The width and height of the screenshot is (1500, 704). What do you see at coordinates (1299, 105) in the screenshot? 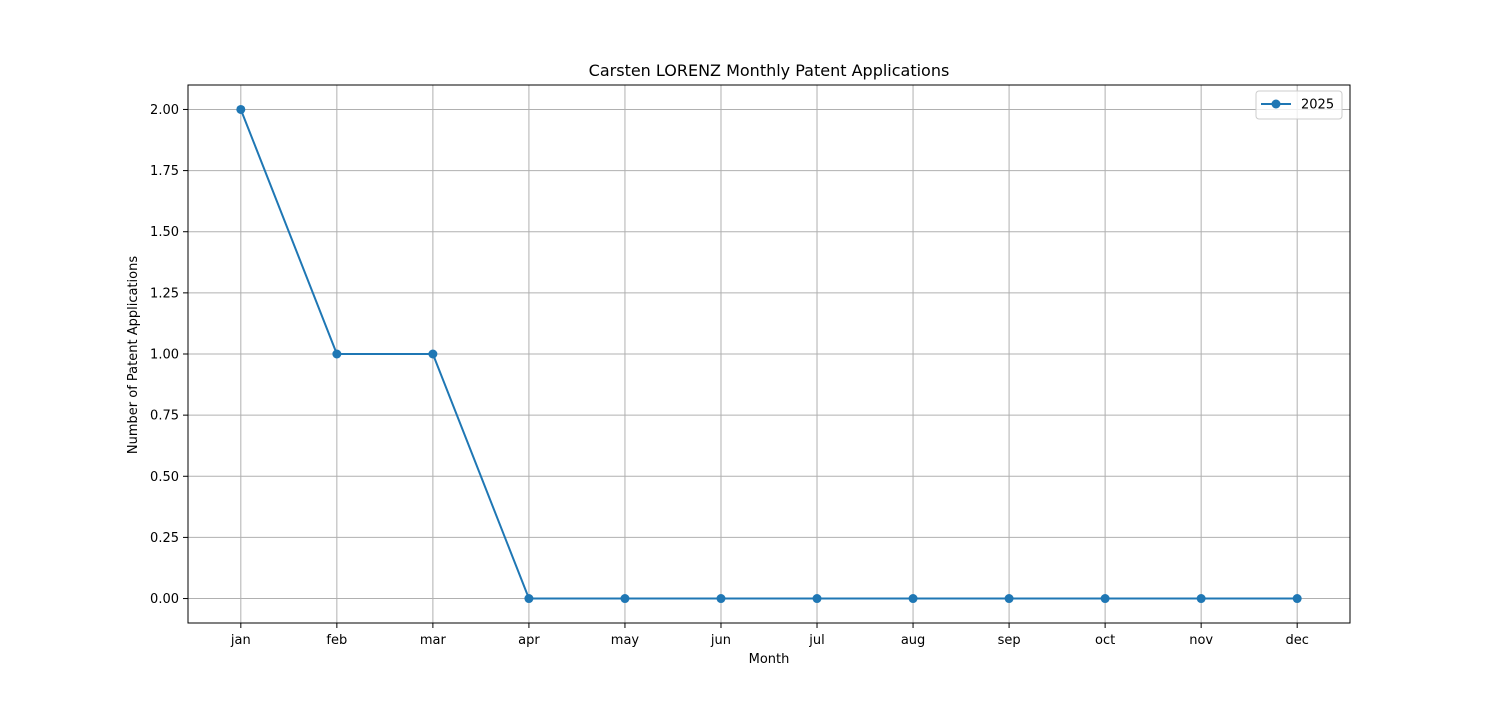
I see `legend: 2025` at bounding box center [1299, 105].